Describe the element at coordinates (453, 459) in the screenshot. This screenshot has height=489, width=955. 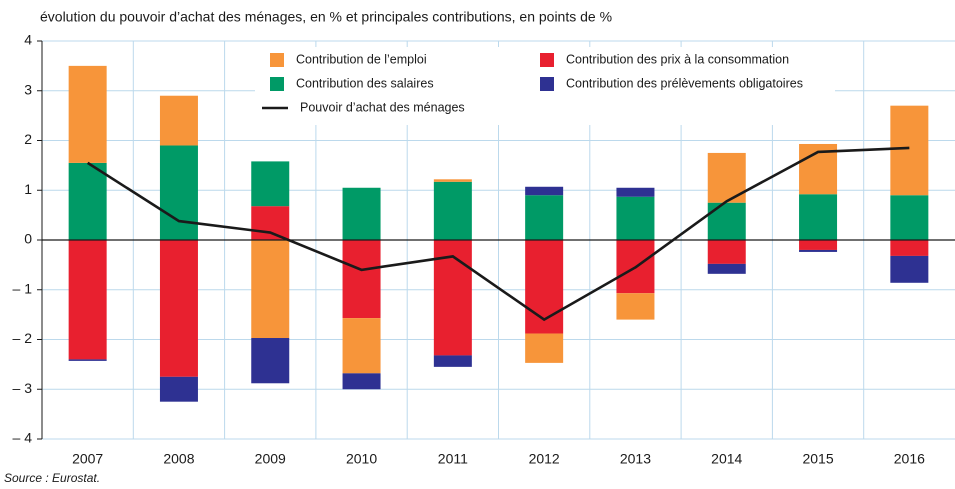
I see `x-tick-label: 2011` at that location.